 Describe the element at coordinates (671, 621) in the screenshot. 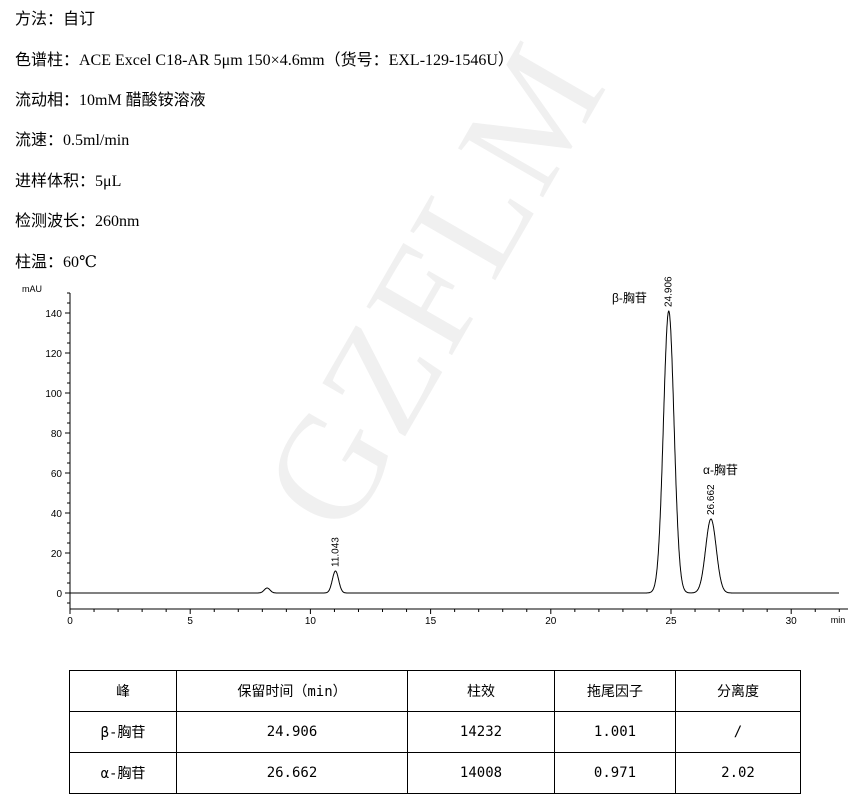

I see `x-tick-label: 25` at that location.